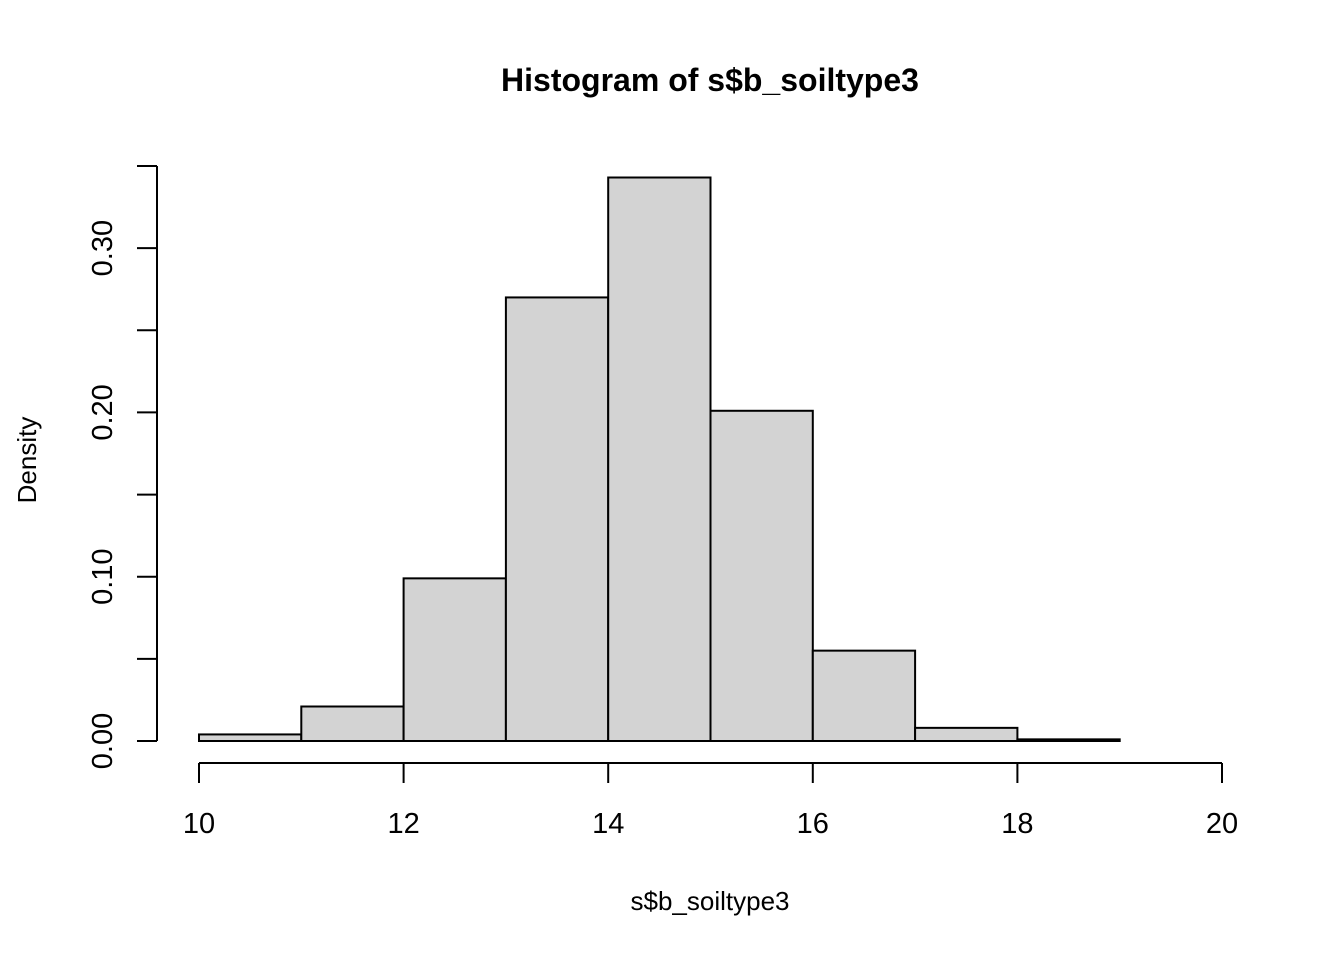 The height and width of the screenshot is (960, 1344). Describe the element at coordinates (27, 460) in the screenshot. I see `y-axis-label: Density` at that location.